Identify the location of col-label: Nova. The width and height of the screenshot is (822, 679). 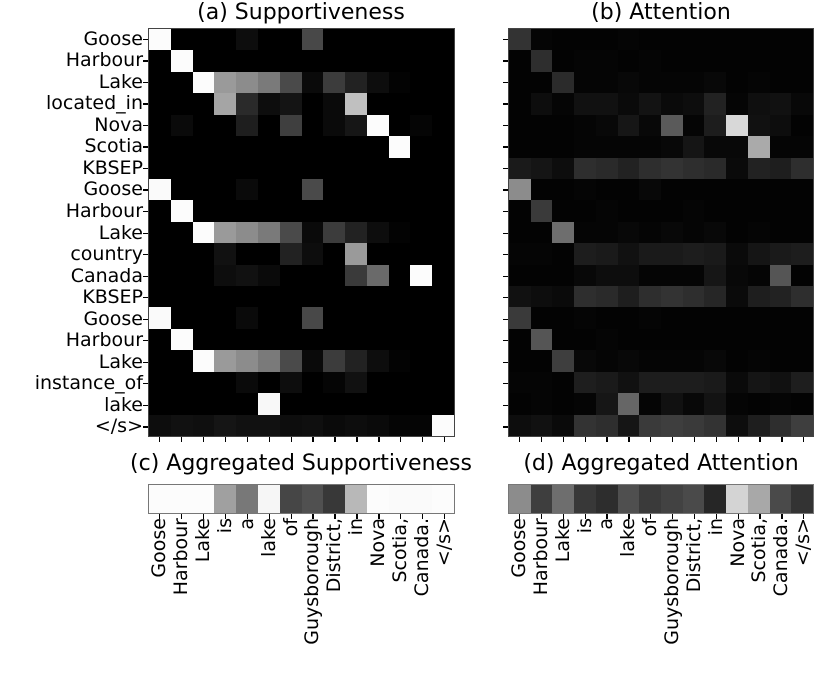
(378, 542).